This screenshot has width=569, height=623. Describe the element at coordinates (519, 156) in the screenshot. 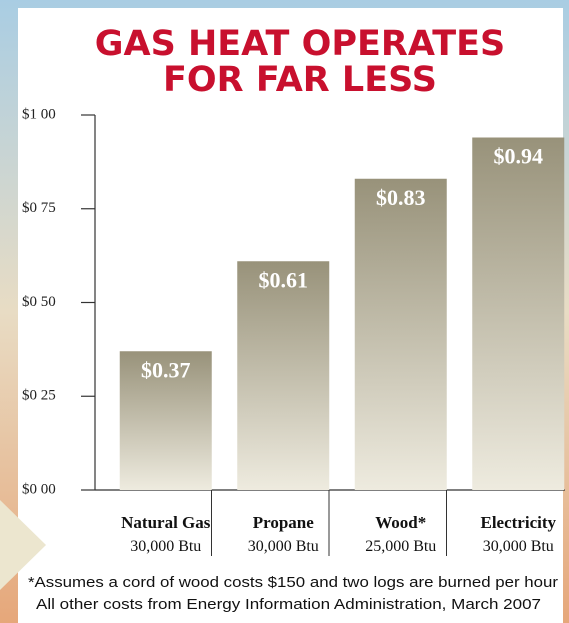

I see `value-label: $0.94` at that location.